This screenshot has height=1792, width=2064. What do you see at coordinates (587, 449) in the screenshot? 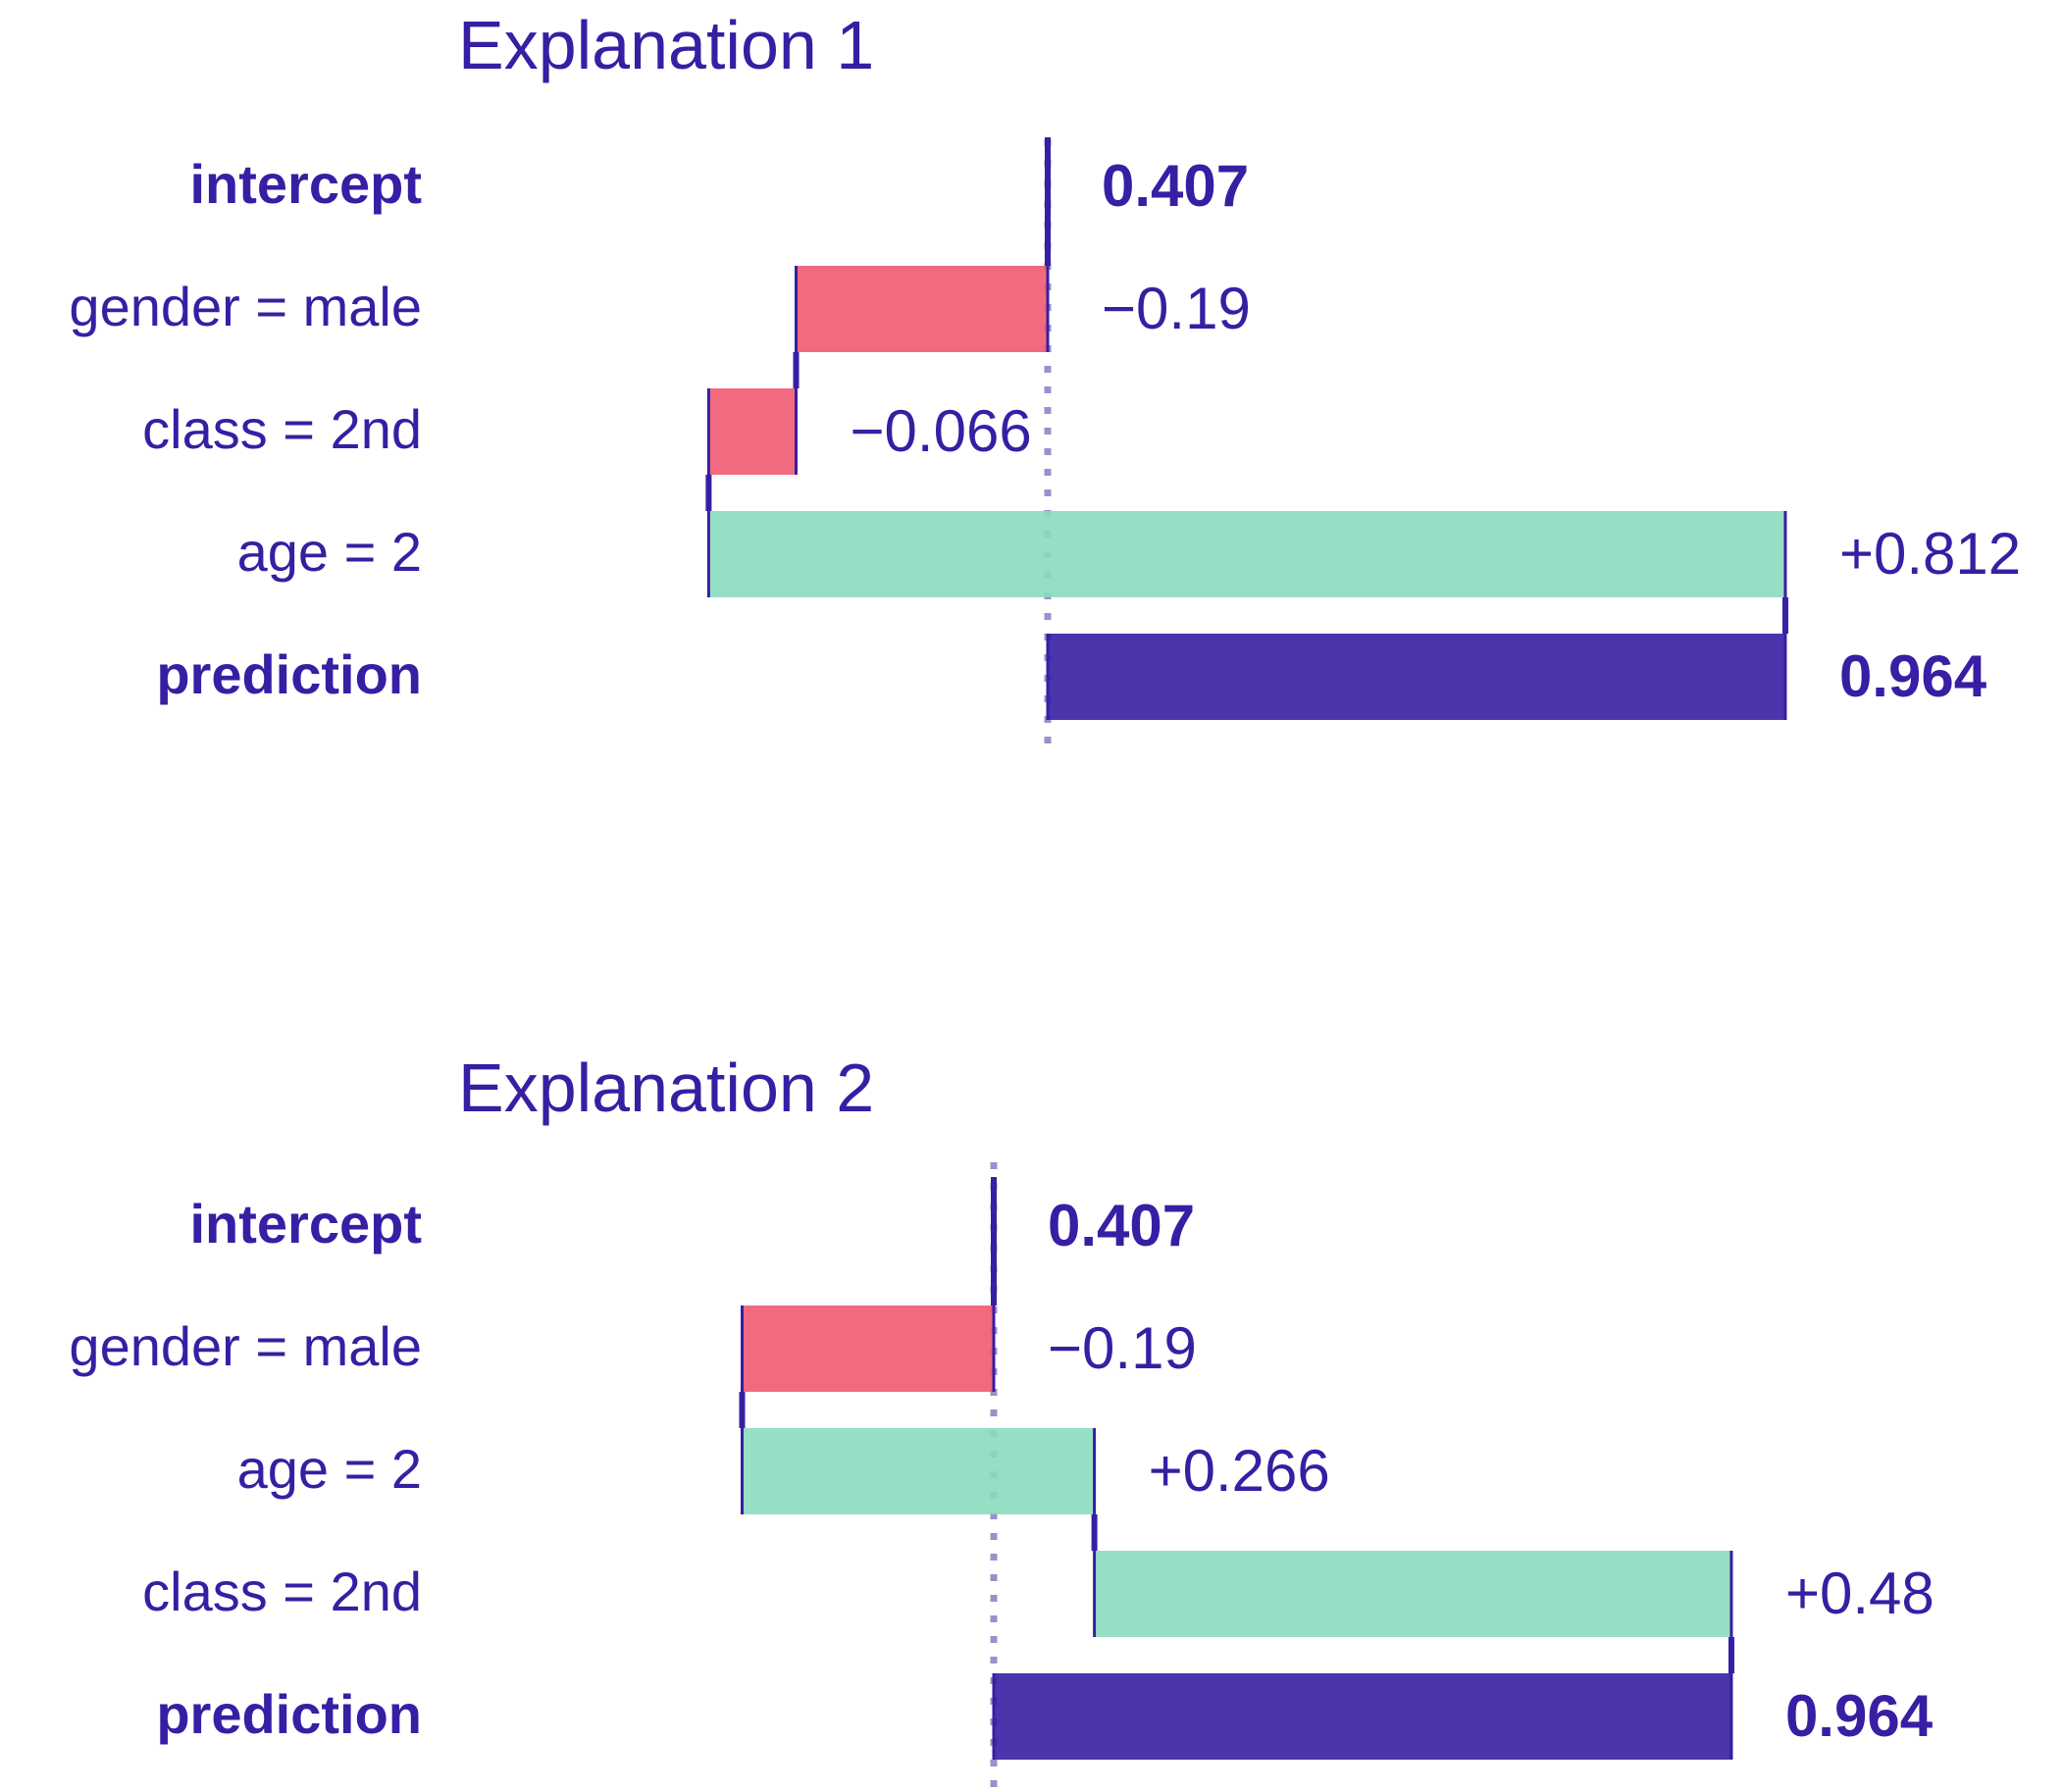
I see `bar-row-class-2nd: class = 2nd −0.066` at bounding box center [587, 449].